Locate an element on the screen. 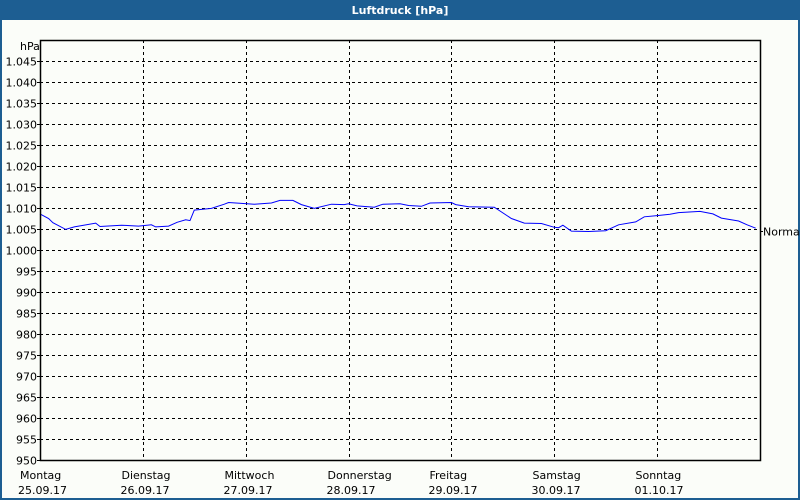  x-tick-date-label: 01.10.17 is located at coordinates (659, 490).